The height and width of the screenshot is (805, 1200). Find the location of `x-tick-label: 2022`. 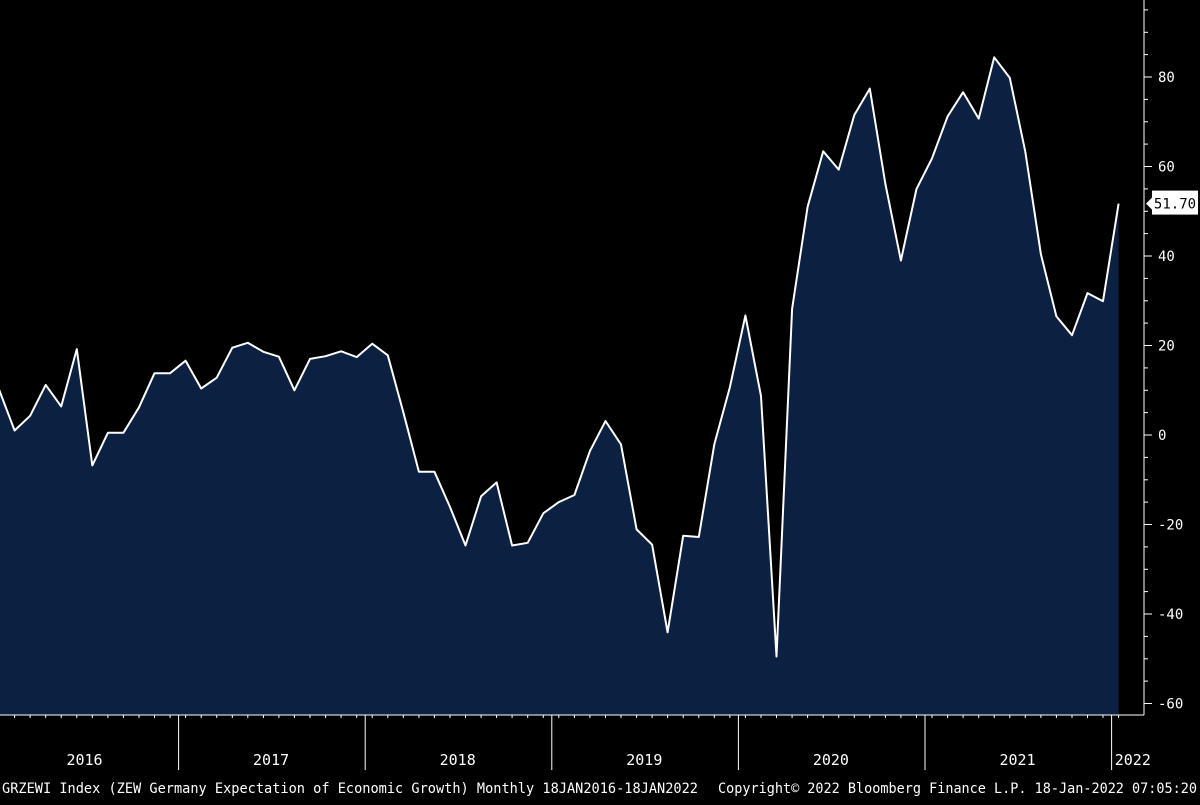

x-tick-label: 2022 is located at coordinates (1133, 760).